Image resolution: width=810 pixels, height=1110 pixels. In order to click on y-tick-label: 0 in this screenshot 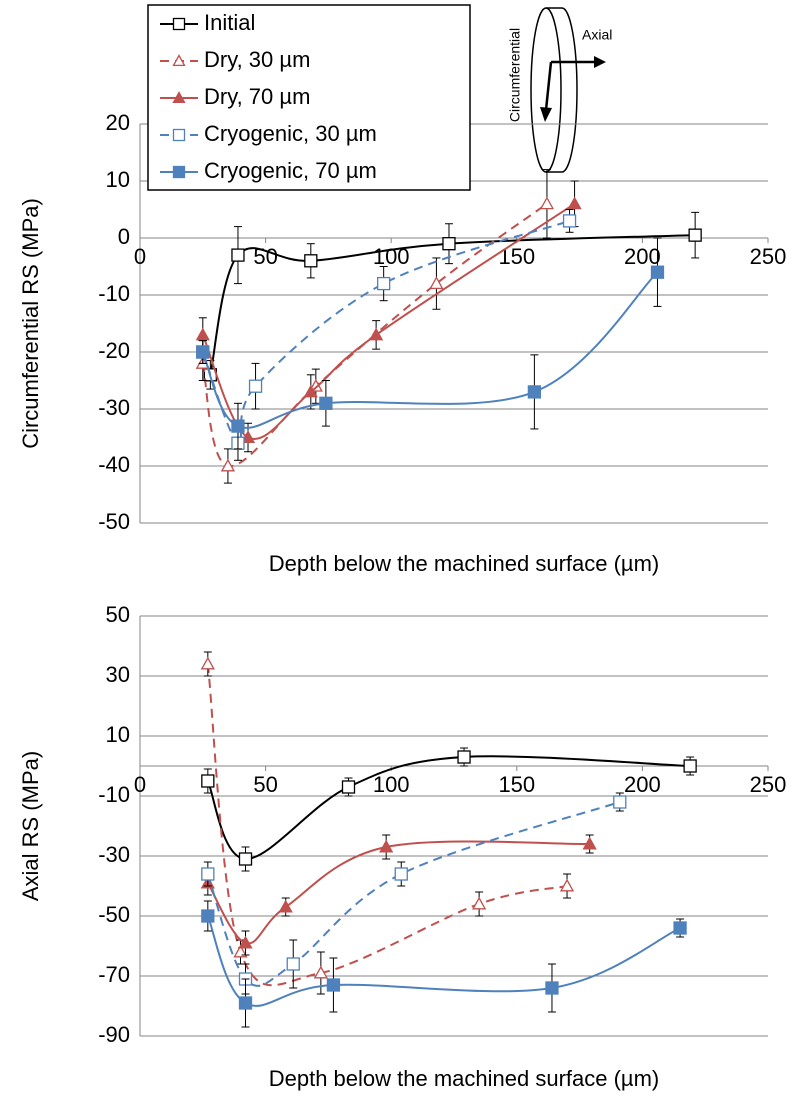, I will do `click(124, 236)`.